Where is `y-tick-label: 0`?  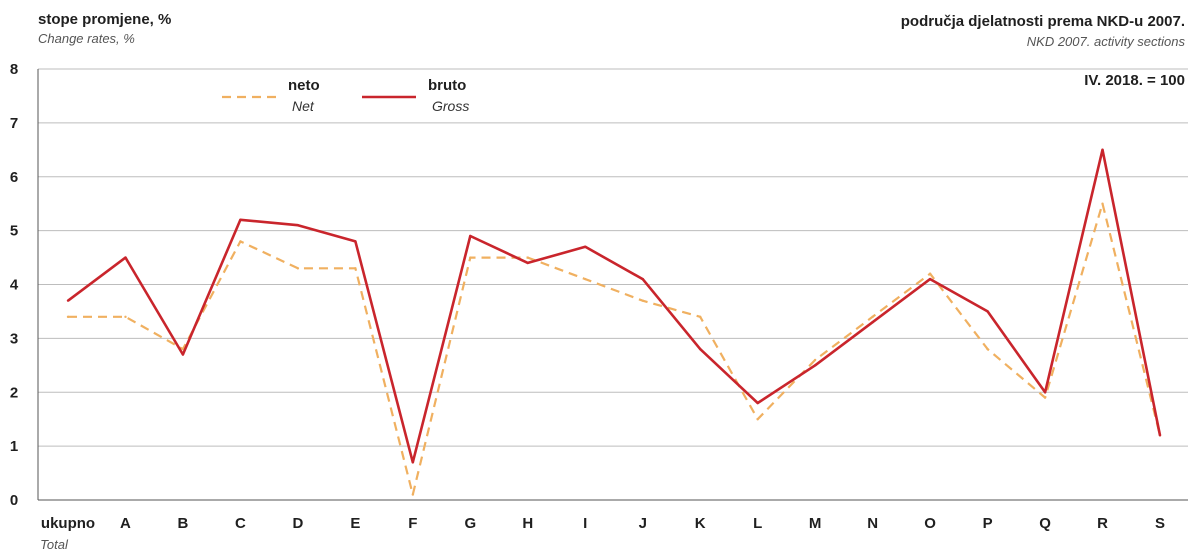
y-tick-label: 0 is located at coordinates (14, 500).